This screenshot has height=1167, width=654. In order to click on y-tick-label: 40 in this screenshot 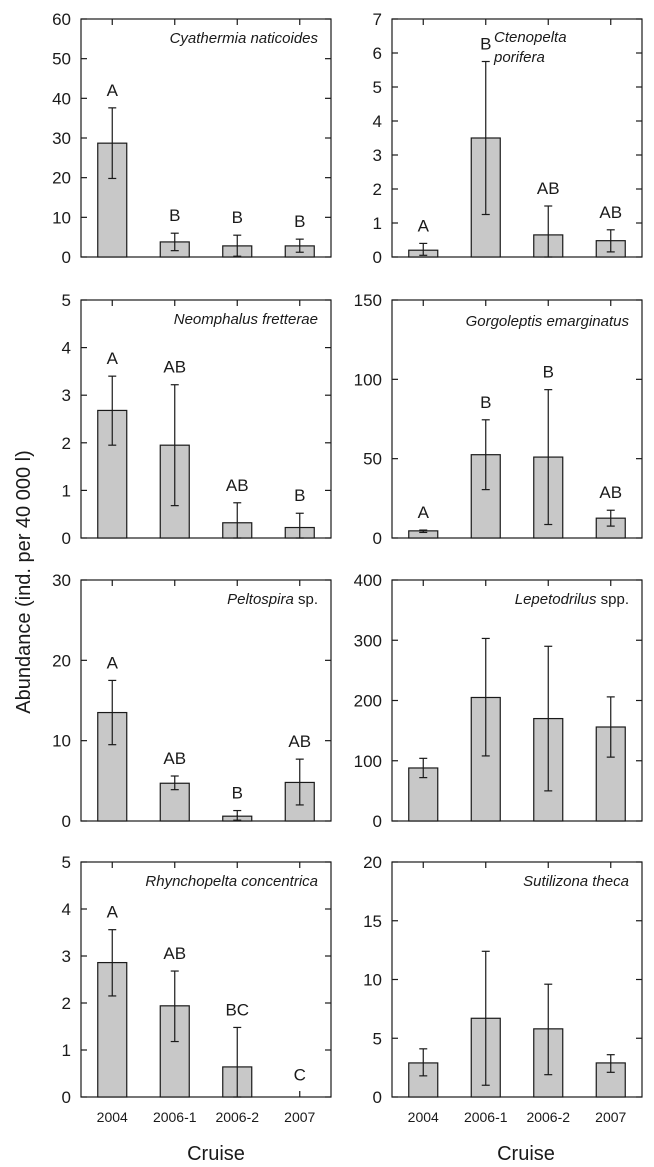, I will do `click(61, 98)`.